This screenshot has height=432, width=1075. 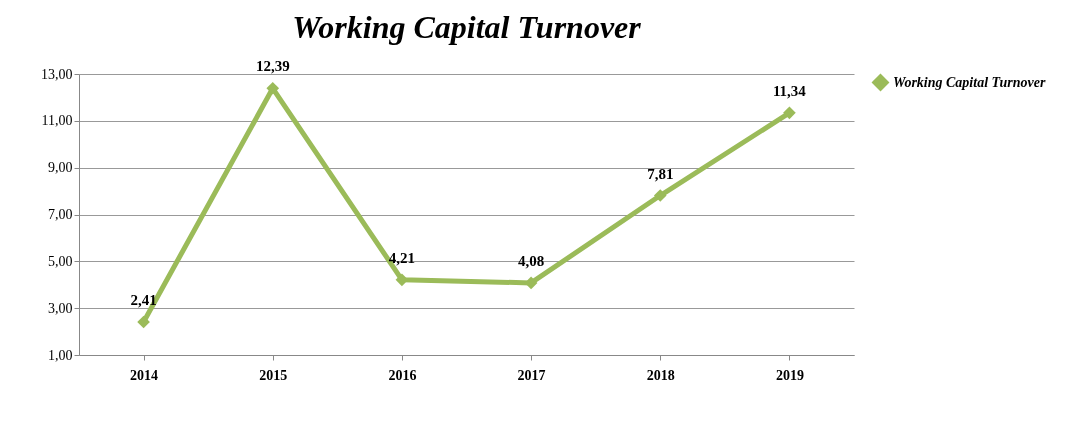 I want to click on y-tick-label: 5,00, so click(x=60, y=261).